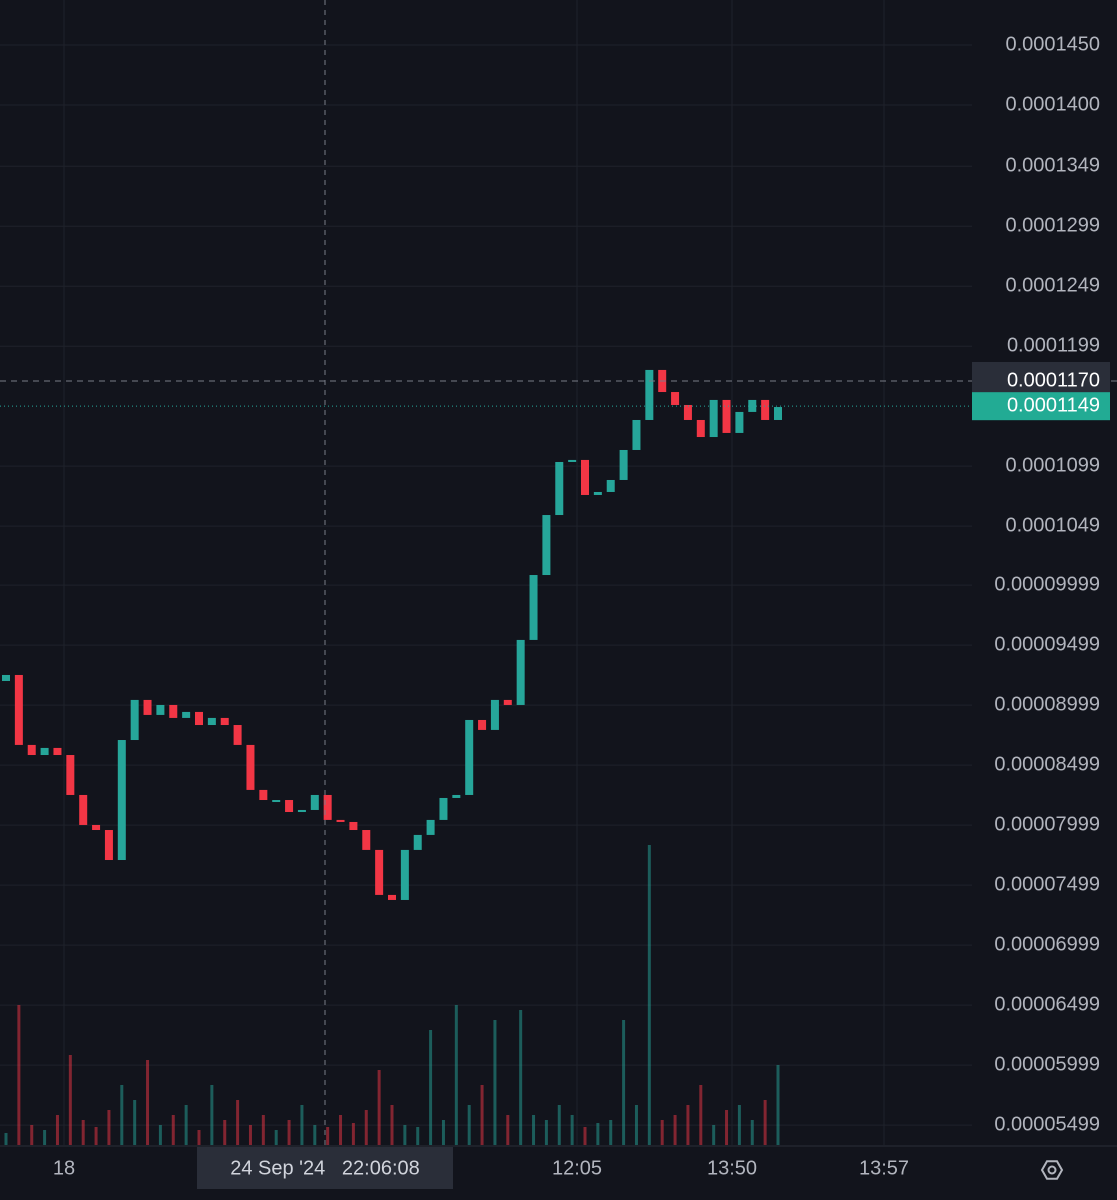 The height and width of the screenshot is (1200, 1117). Describe the element at coordinates (1052, 44) in the screenshot. I see `y-tick-label: 0.0001450` at that location.